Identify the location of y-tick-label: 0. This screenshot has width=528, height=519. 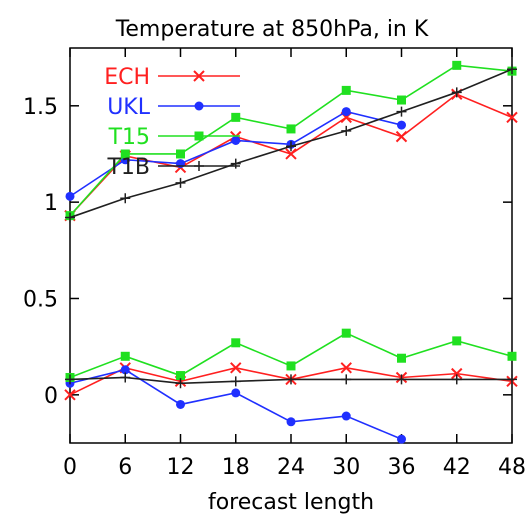
(51, 396).